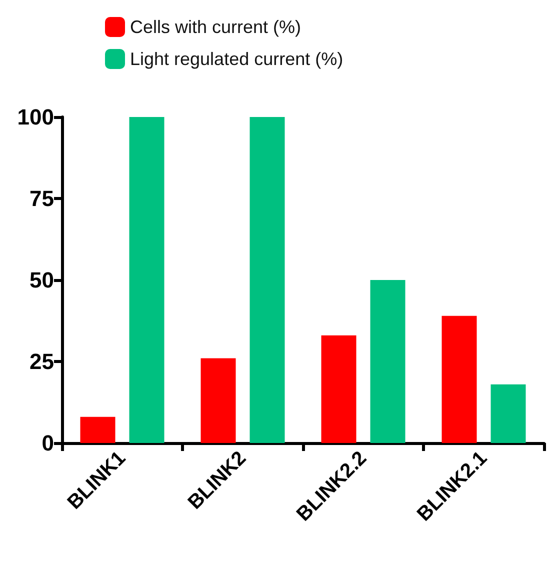 The image size is (558, 562). Describe the element at coordinates (42, 198) in the screenshot. I see `y-tick-label: 75` at that location.